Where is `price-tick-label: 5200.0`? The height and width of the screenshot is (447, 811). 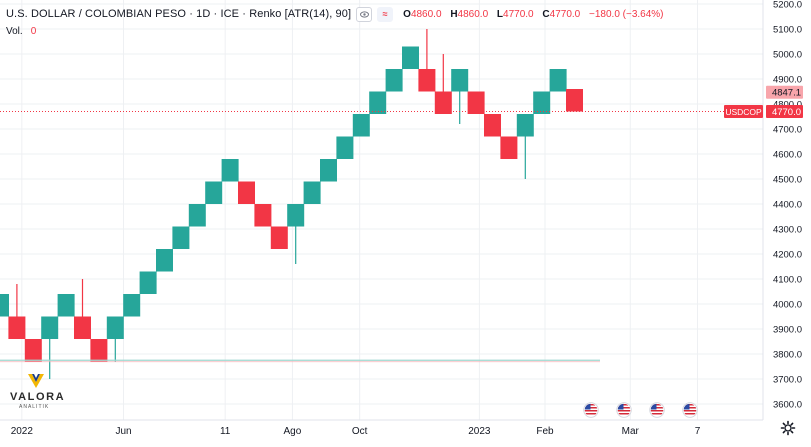
price-tick-label: 5200.0 is located at coordinates (787, 5).